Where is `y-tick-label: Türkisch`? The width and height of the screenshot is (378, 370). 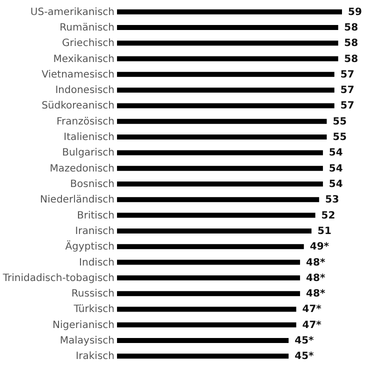 y-tick-label: Türkisch is located at coordinates (93, 310).